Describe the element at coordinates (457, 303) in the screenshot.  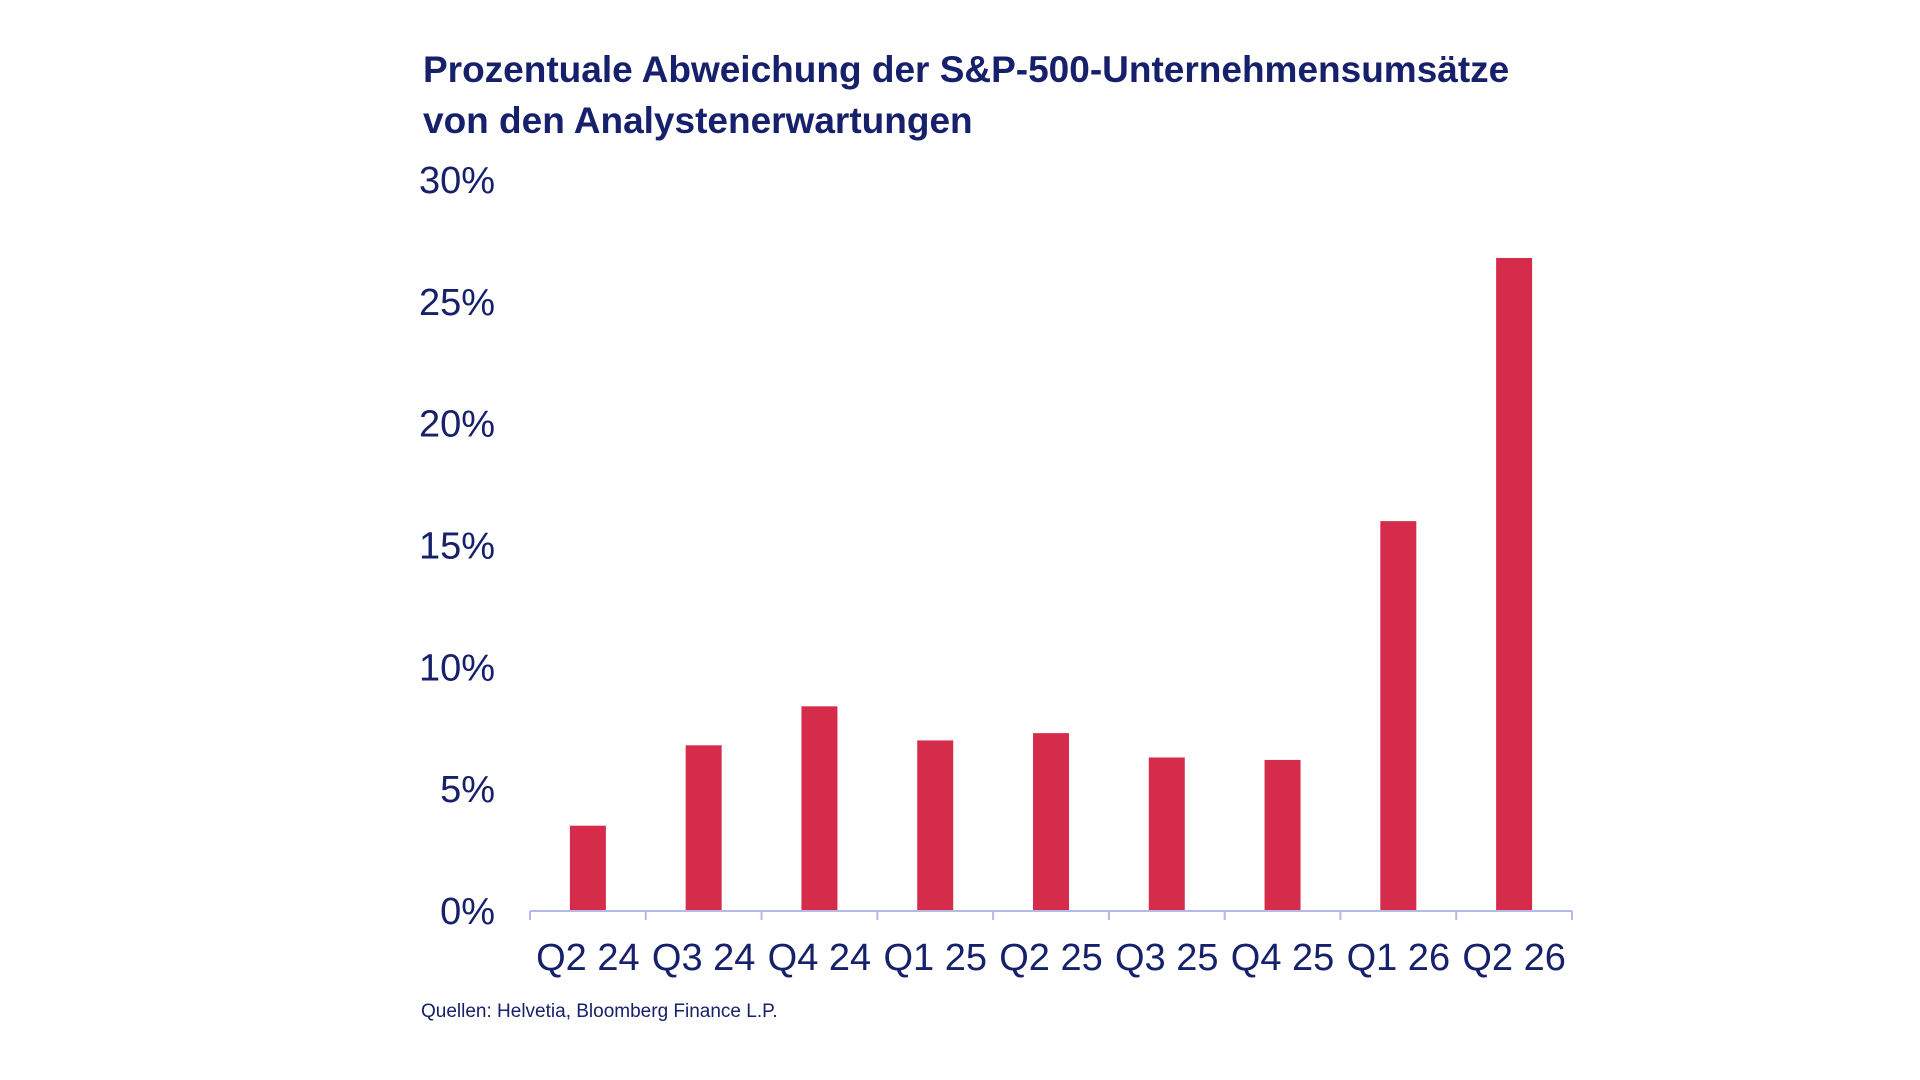
I see `y-tick-label: 25%` at that location.